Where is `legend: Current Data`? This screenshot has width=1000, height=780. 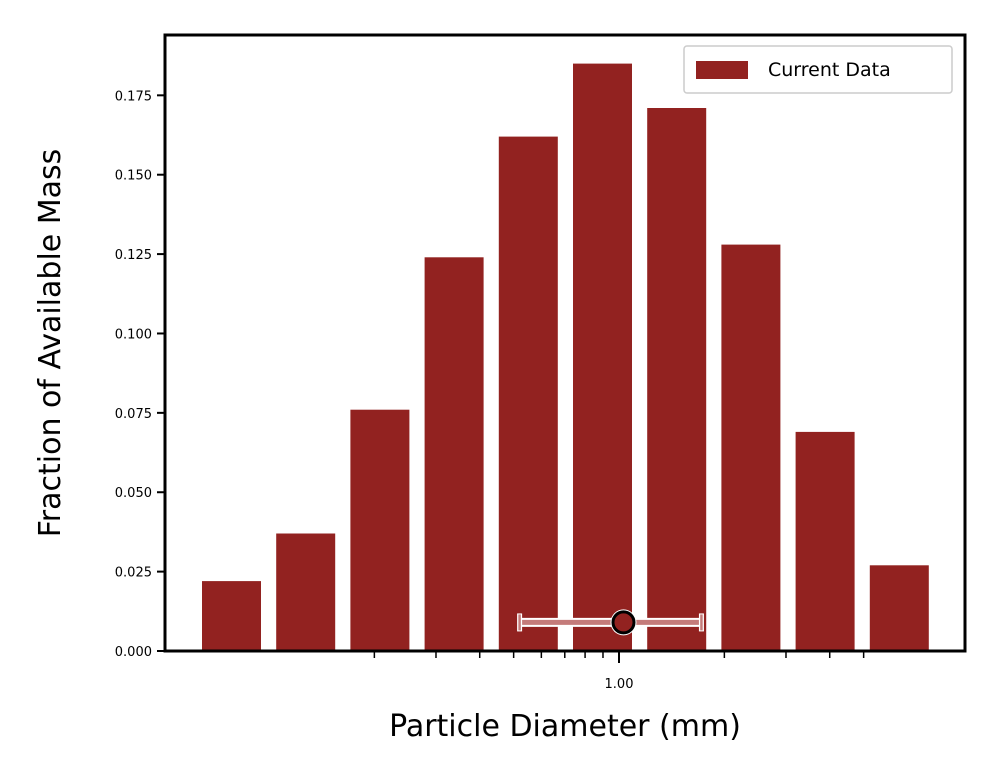 legend: Current Data is located at coordinates (818, 69).